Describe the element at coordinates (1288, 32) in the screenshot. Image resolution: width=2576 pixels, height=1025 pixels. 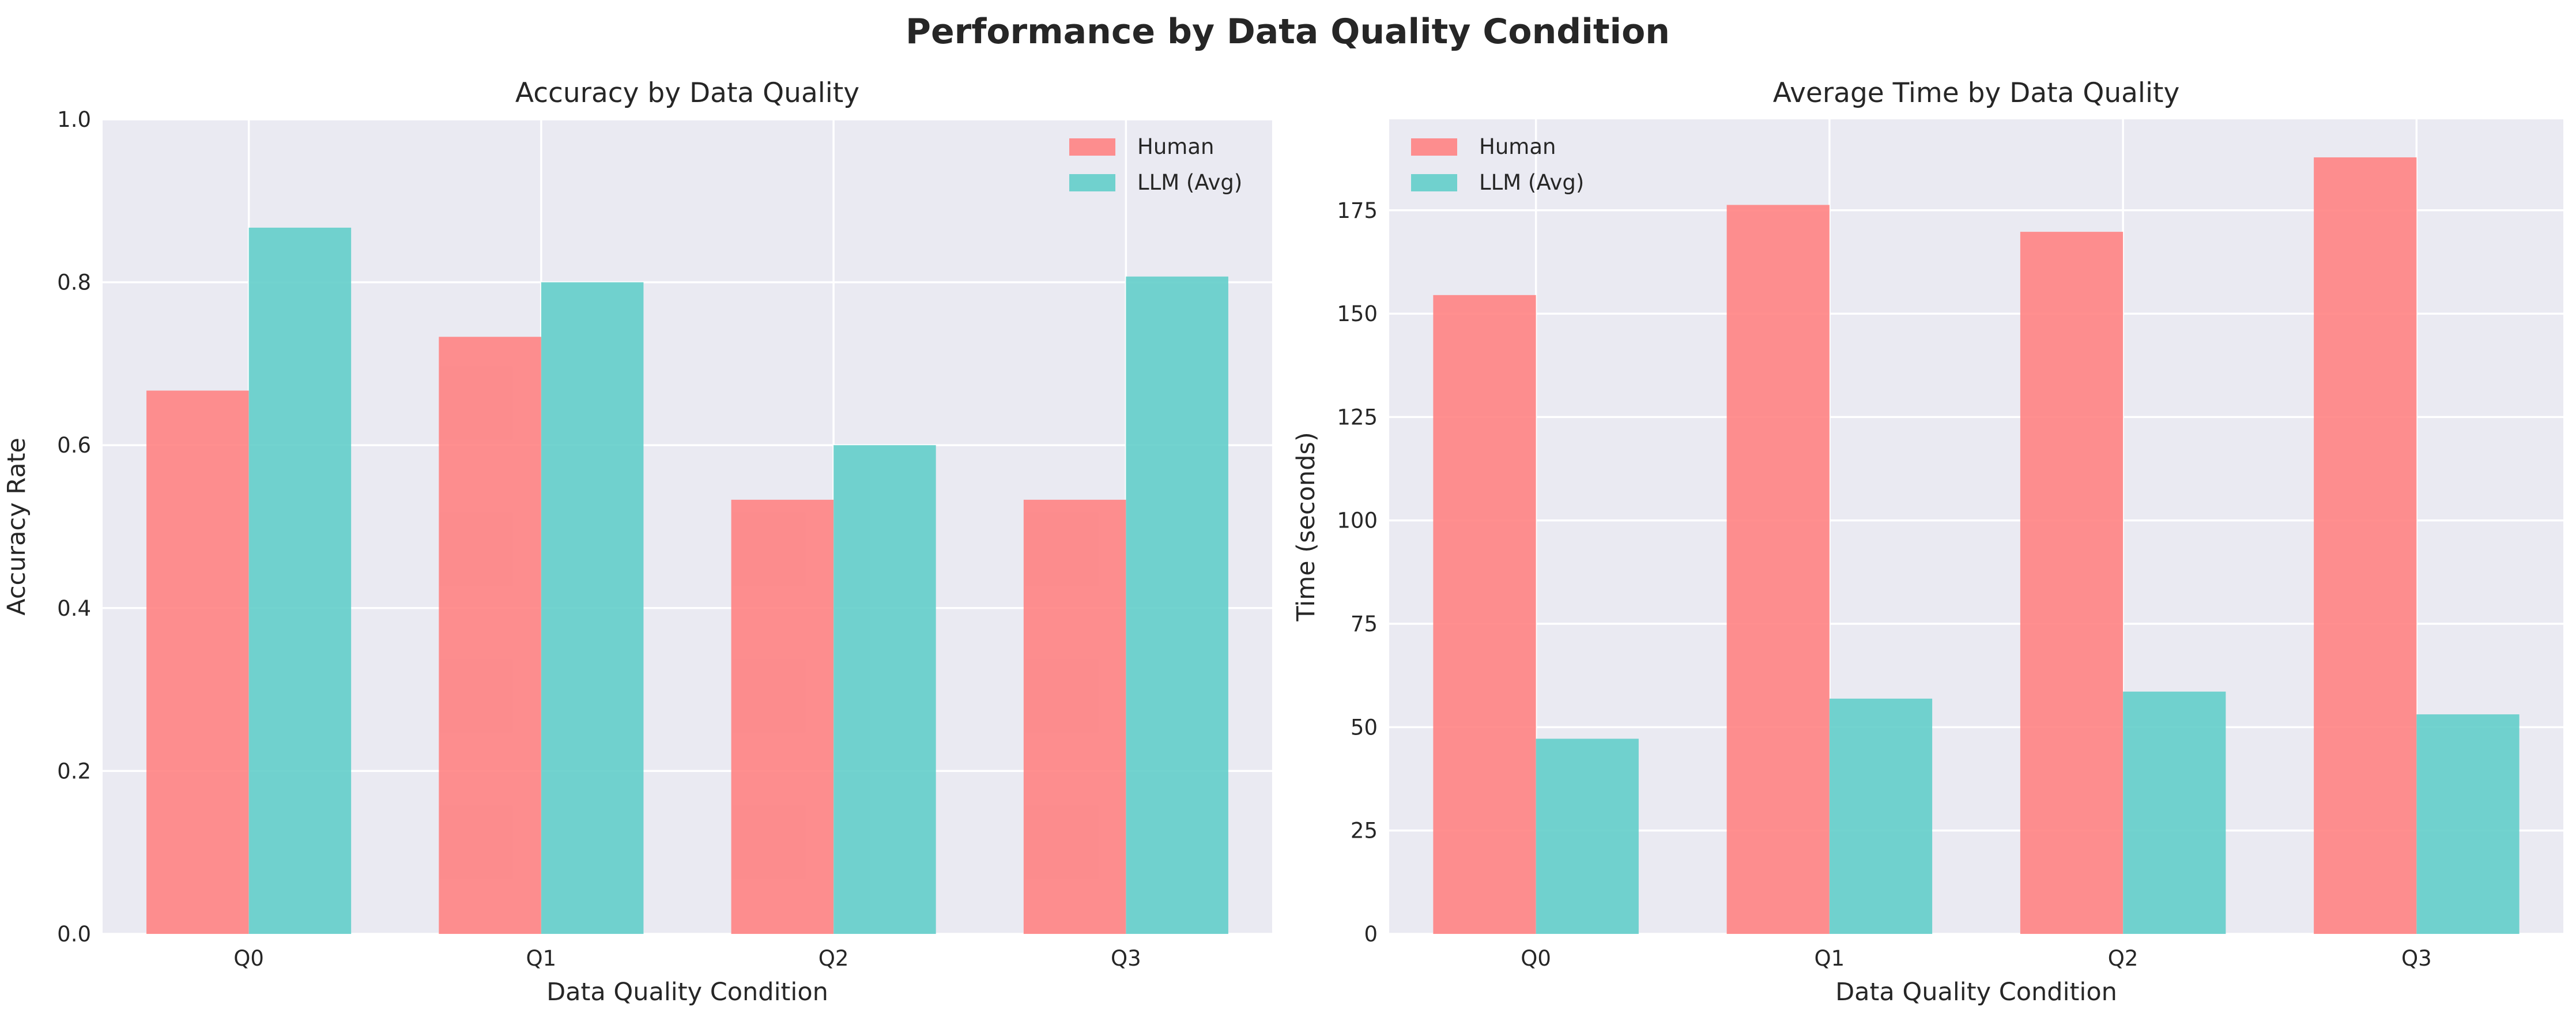
I see `figure-title: Performance by Data Quality Condition` at that location.